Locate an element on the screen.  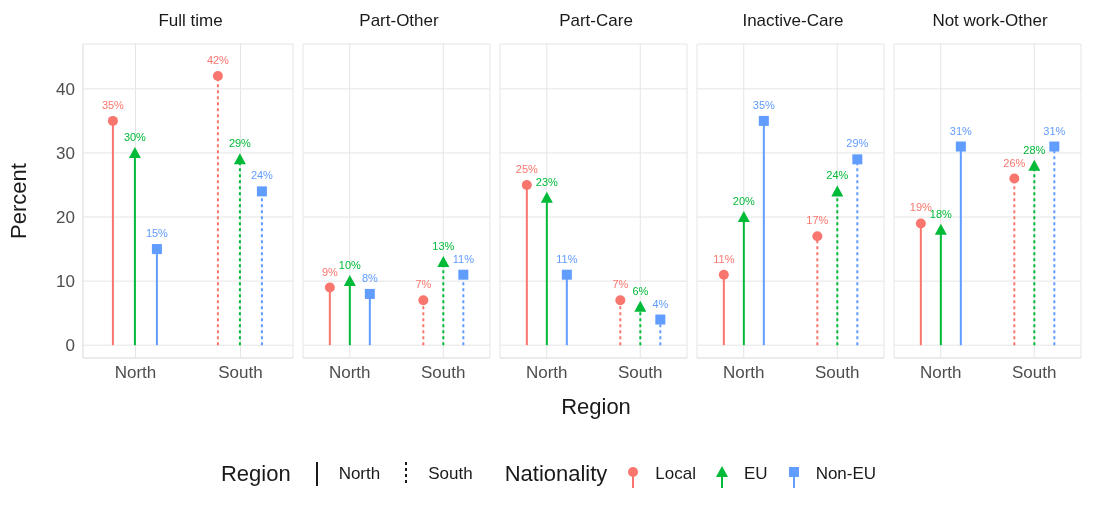
data-label: 25% is located at coordinates (527, 168).